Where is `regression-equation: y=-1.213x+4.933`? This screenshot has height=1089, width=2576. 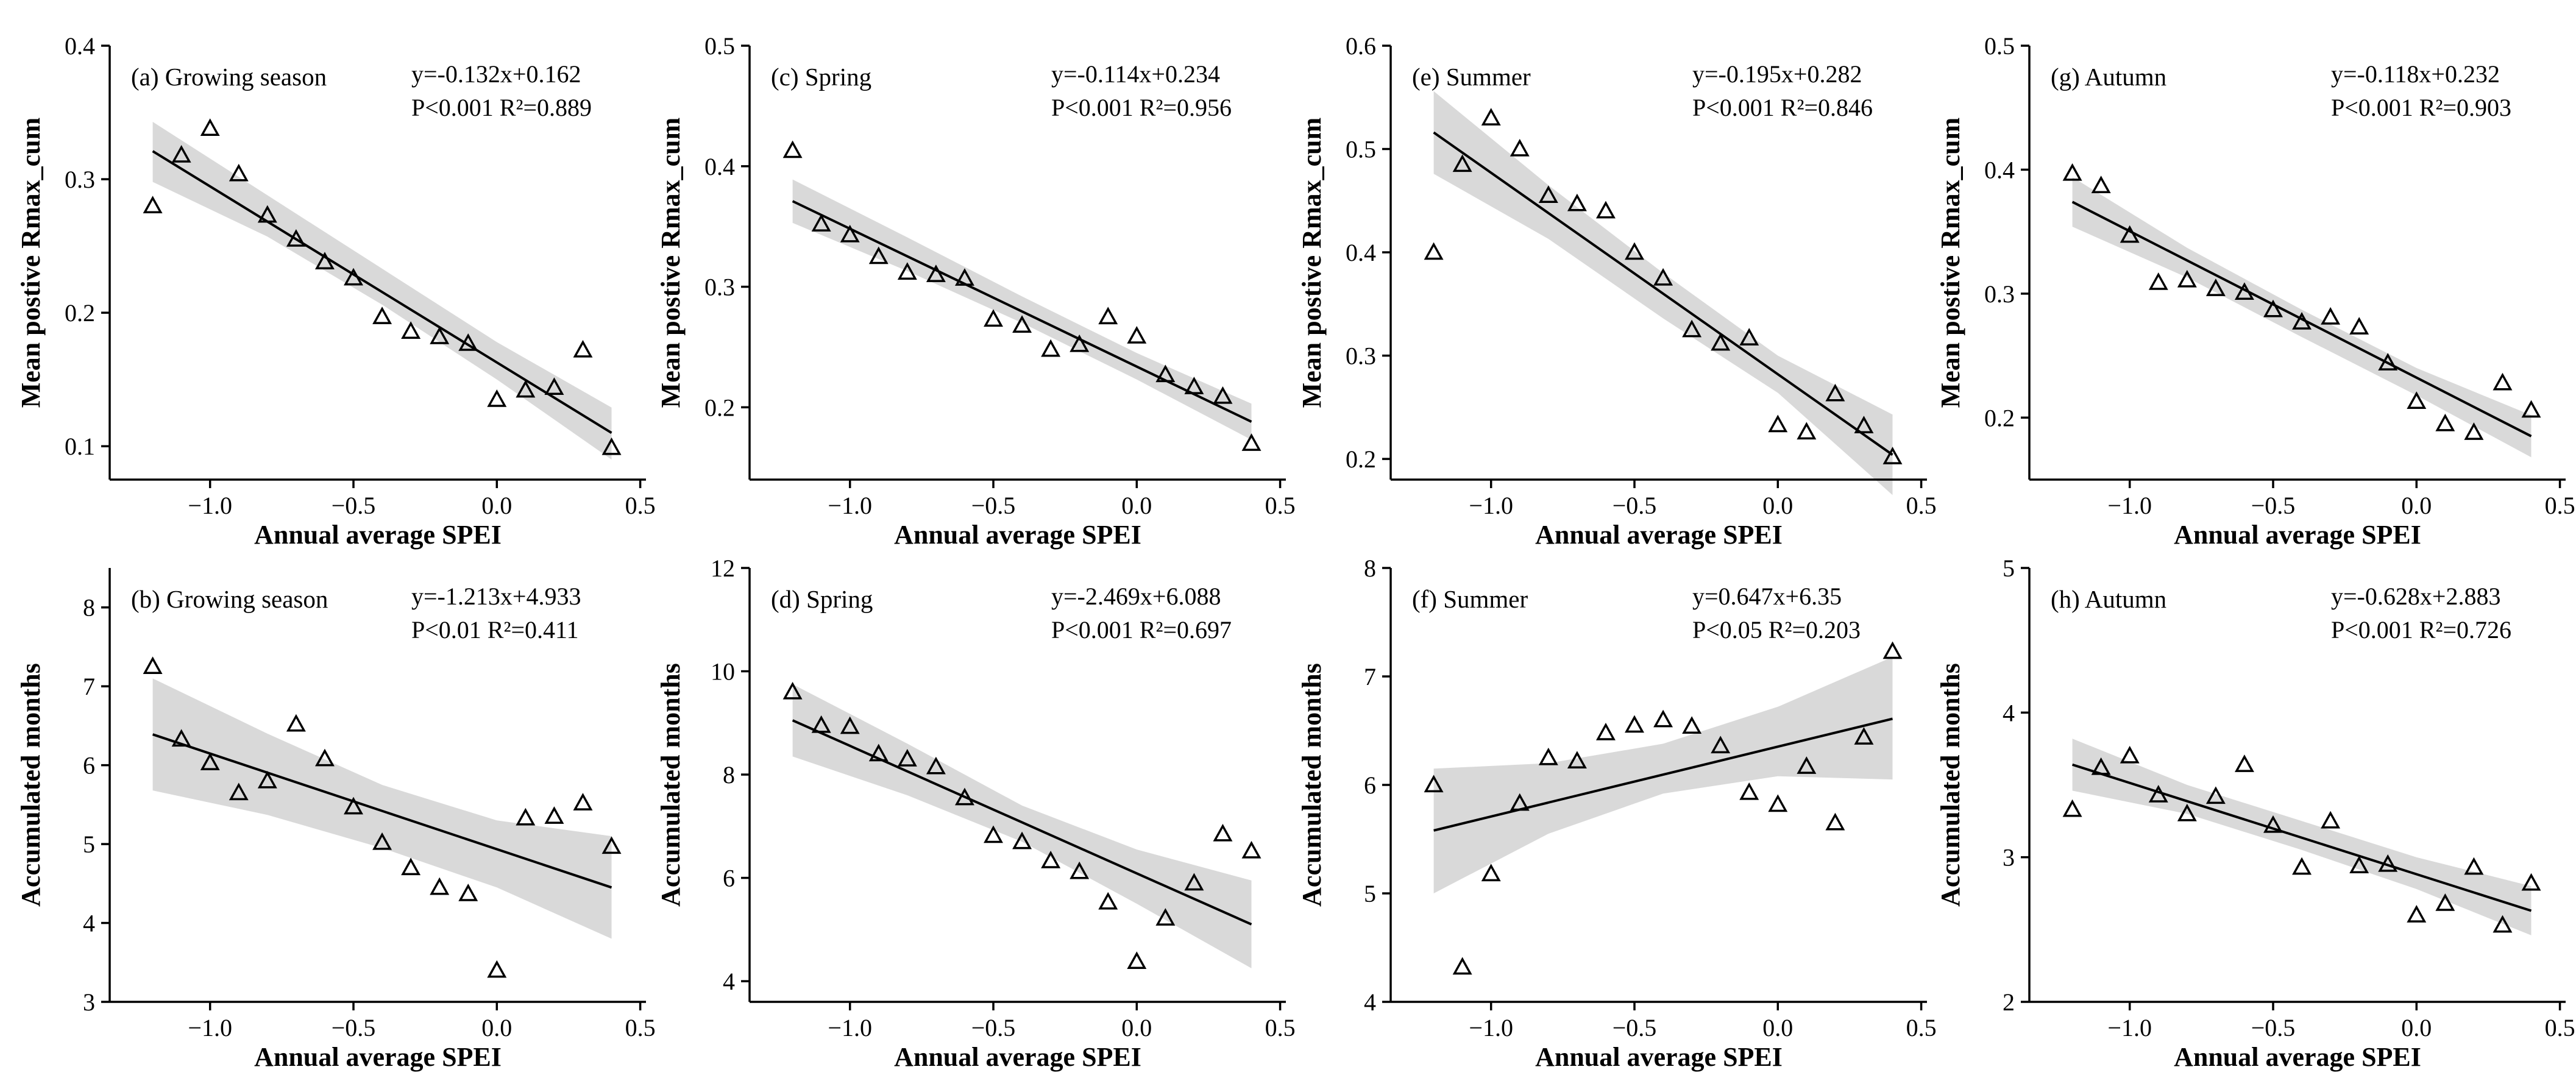
regression-equation: y=-1.213x+4.933 is located at coordinates (496, 597).